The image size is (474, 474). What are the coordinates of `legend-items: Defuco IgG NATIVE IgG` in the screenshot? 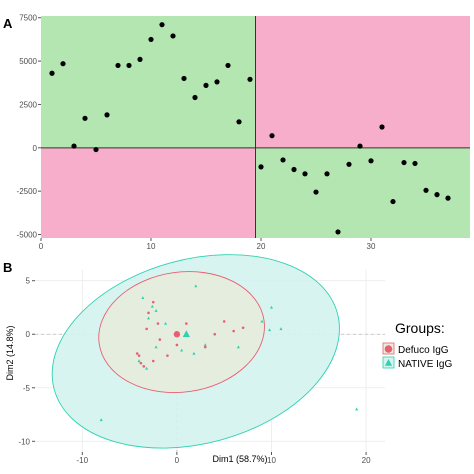 It's located at (417, 356).